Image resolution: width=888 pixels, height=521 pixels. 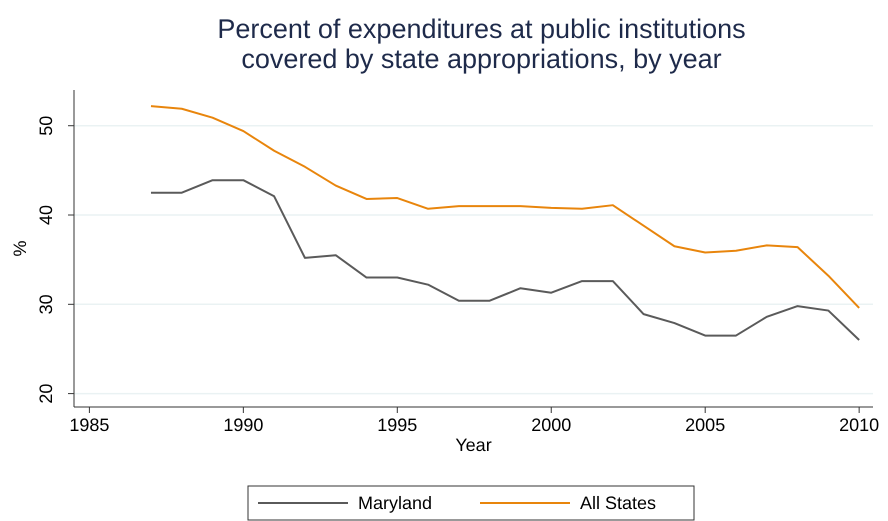 I want to click on y-tick-label: 50, so click(x=46, y=126).